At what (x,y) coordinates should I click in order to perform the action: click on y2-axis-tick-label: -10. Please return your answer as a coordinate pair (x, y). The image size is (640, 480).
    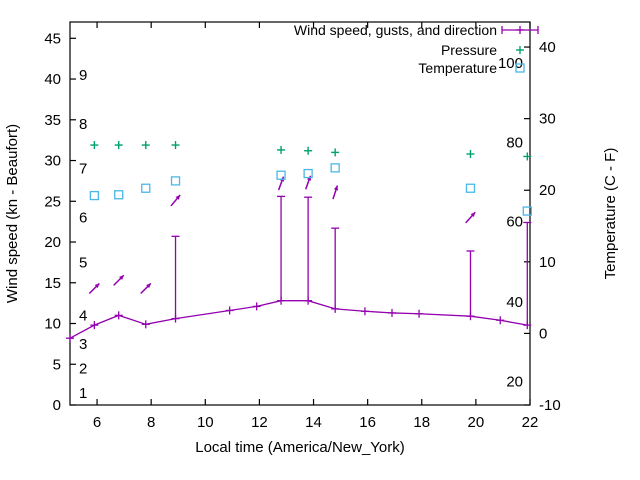
    Looking at the image, I should click on (550, 405).